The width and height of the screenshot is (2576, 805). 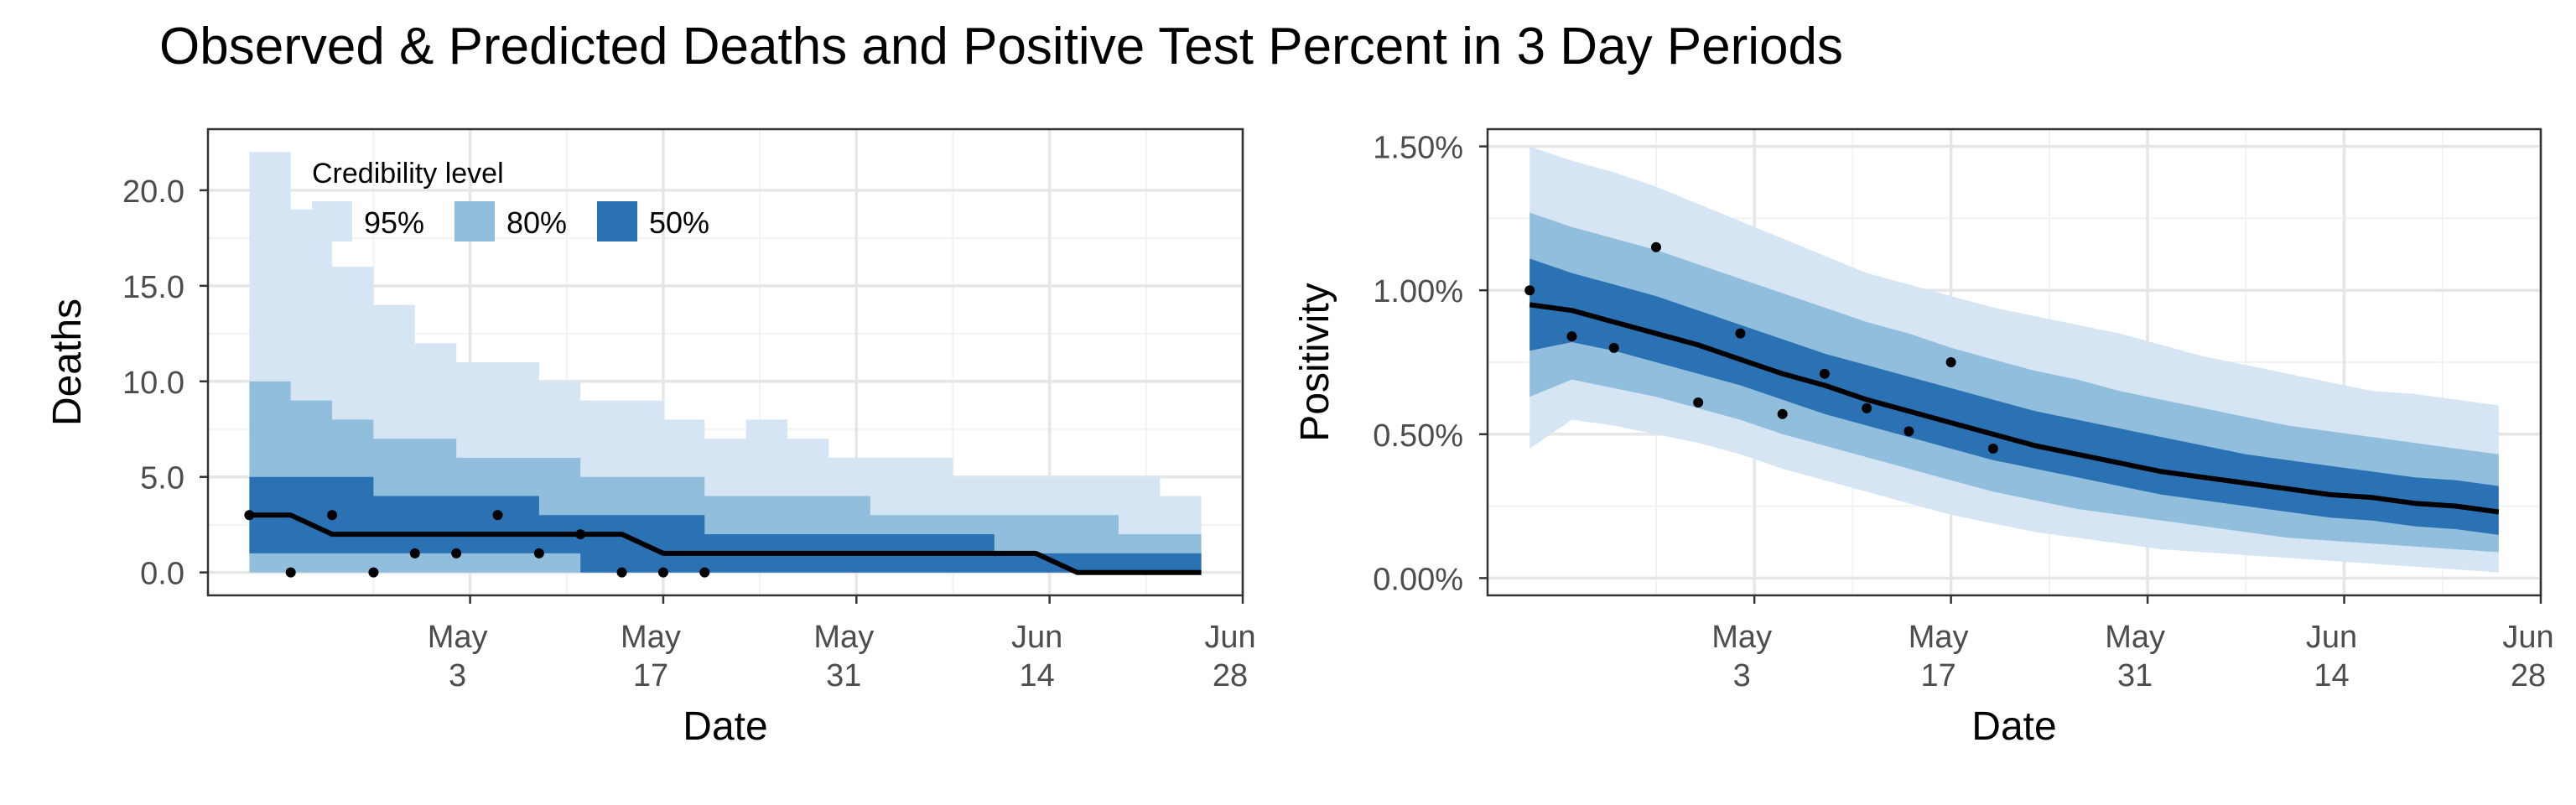 I want to click on y-tick-label: 5.0, so click(x=162, y=478).